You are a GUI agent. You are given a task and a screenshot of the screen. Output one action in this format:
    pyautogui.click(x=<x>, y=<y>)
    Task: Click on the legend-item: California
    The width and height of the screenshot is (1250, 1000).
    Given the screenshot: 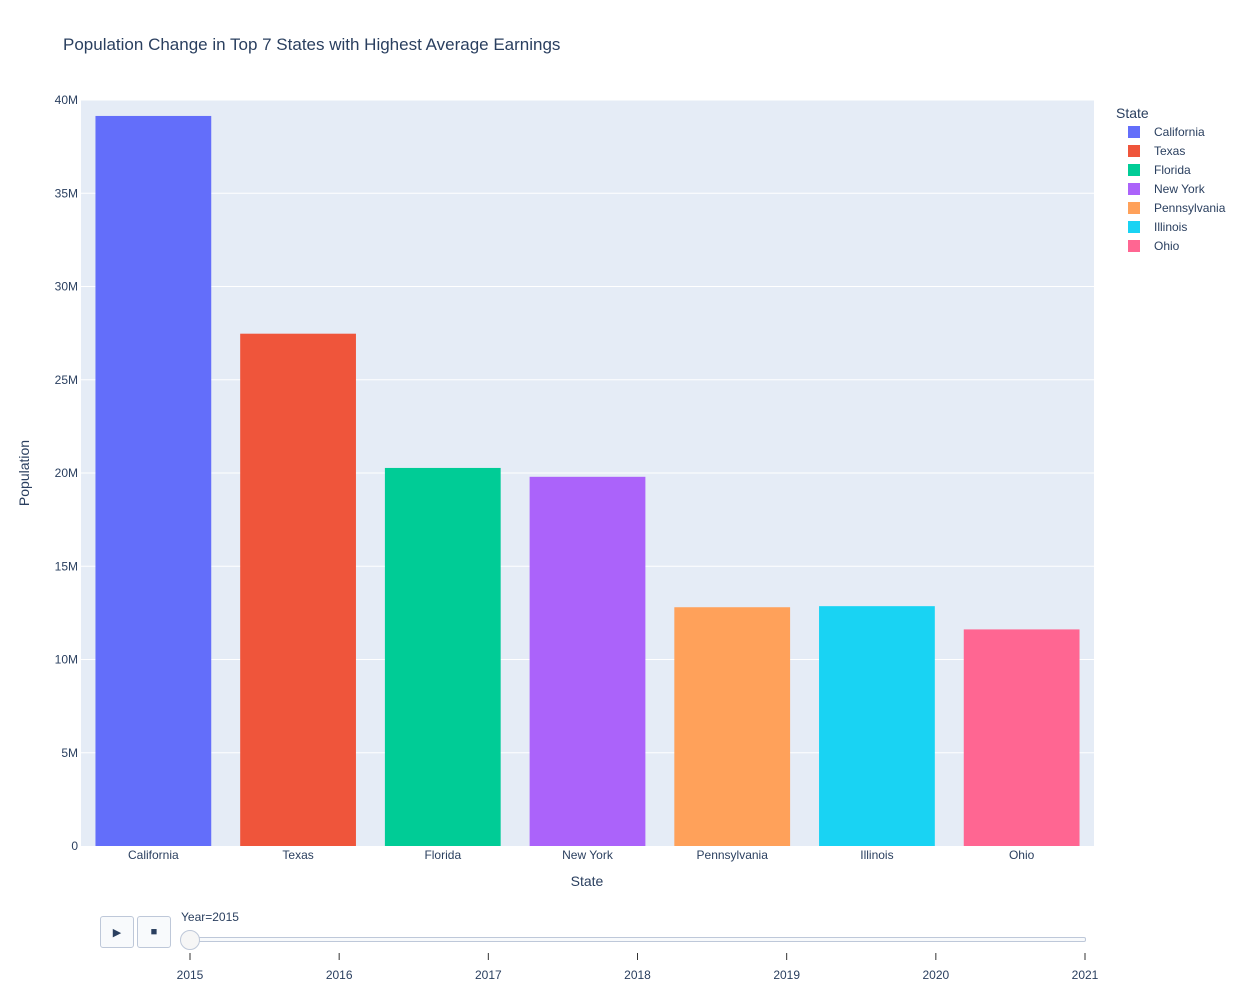 What is the action you would take?
    pyautogui.click(x=1166, y=132)
    